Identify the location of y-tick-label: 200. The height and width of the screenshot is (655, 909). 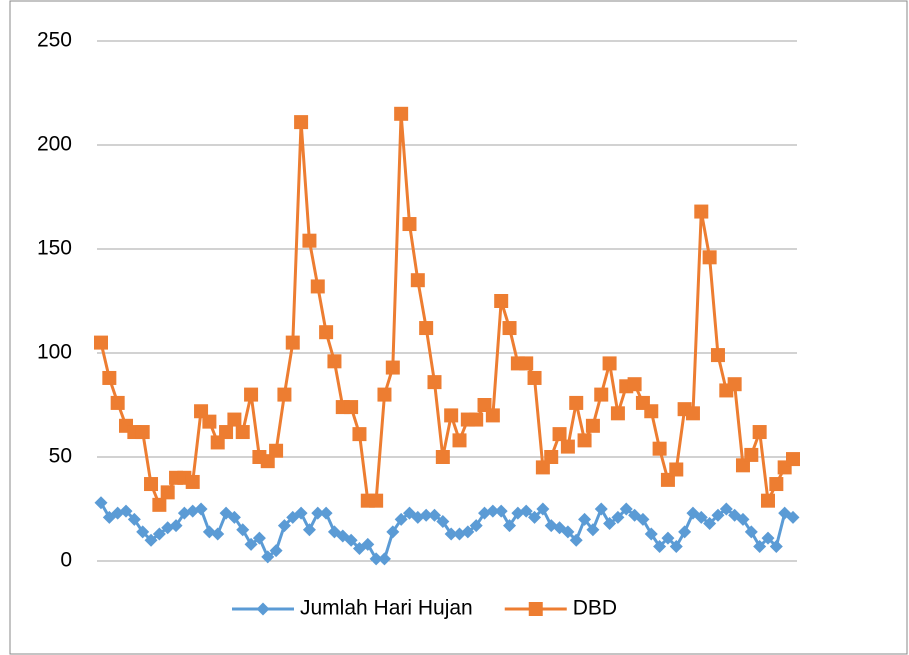
(54, 144).